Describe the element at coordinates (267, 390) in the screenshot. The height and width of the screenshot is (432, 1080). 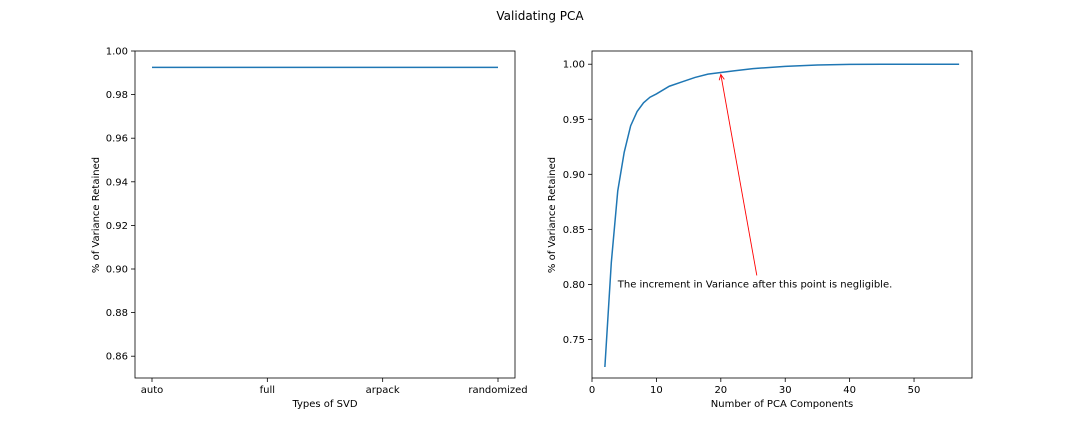
I see `left-x-tick-label: full` at that location.